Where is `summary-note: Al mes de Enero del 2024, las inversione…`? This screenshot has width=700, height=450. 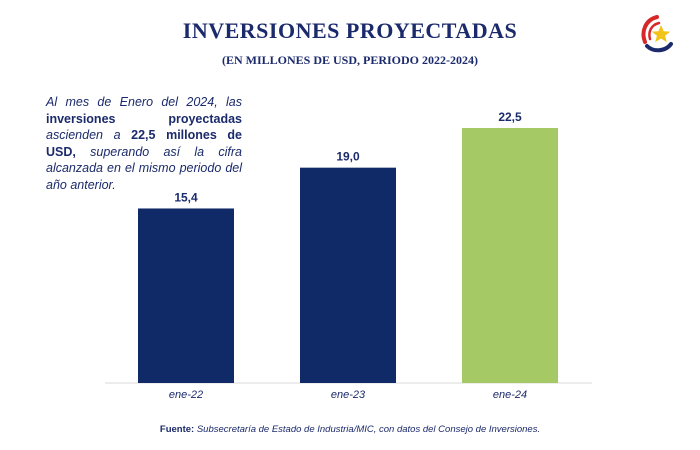 summary-note: Al mes de Enero del 2024, las inversione… is located at coordinates (144, 143).